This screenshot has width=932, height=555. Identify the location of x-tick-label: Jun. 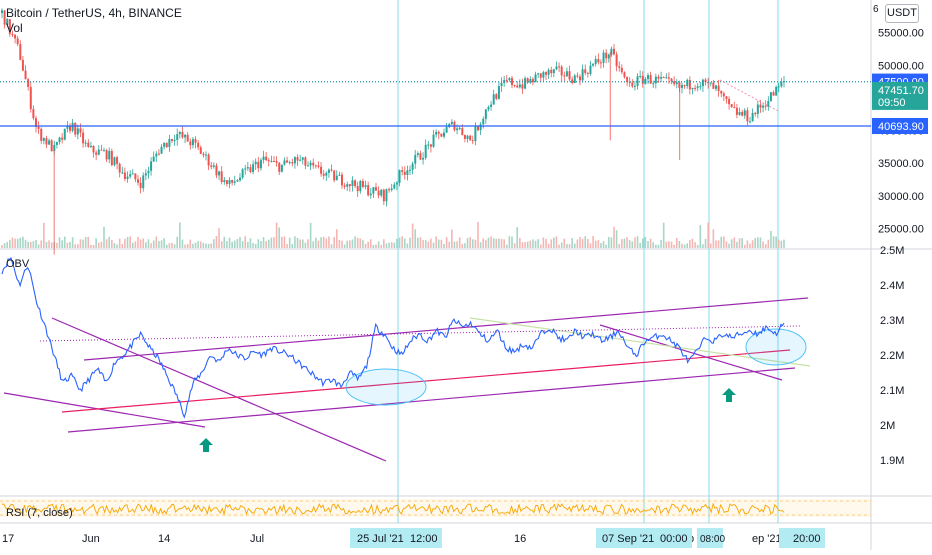
(91, 539).